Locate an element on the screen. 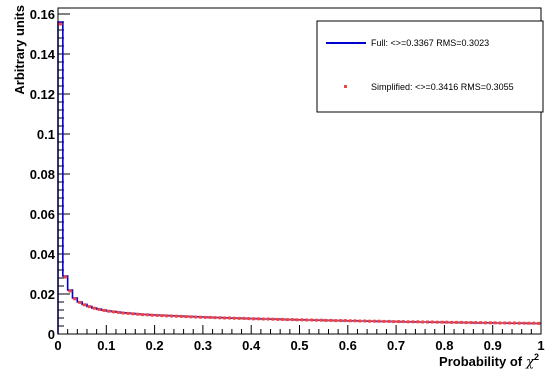 The image size is (547, 373). y-tick-label: 0.02 is located at coordinates (42, 294).